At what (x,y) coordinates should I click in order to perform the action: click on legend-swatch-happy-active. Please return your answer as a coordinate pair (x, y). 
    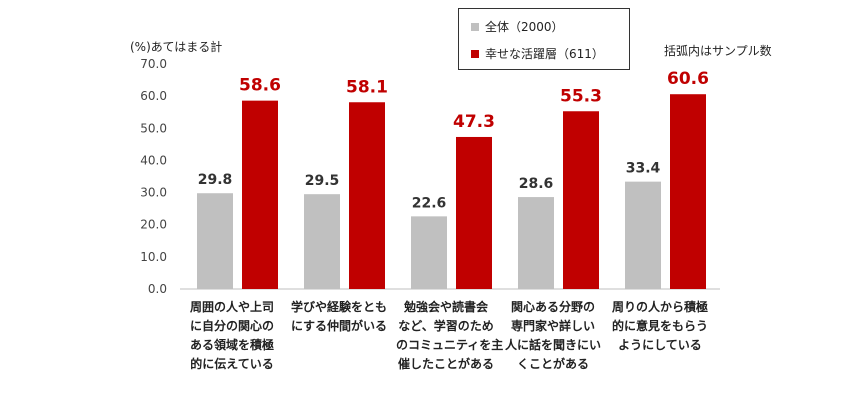
    Looking at the image, I should click on (475, 53).